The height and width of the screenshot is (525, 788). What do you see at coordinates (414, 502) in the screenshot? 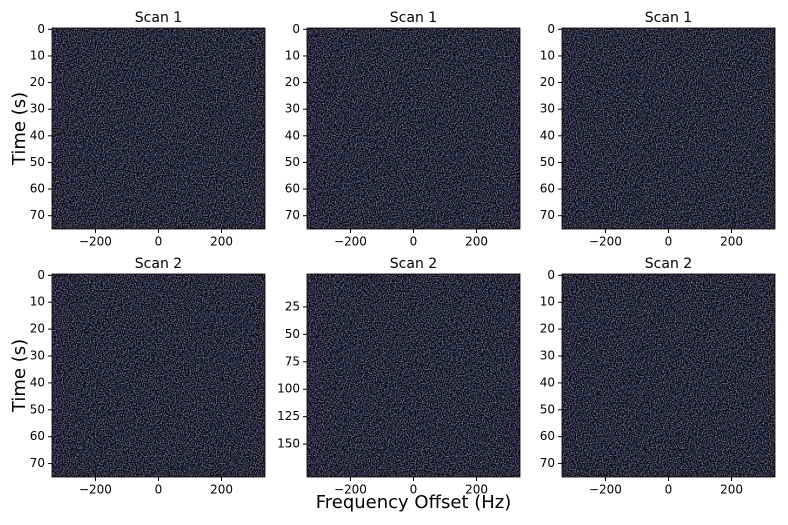
I see `x-axis-label: Frequency Offset (Hz)` at bounding box center [414, 502].